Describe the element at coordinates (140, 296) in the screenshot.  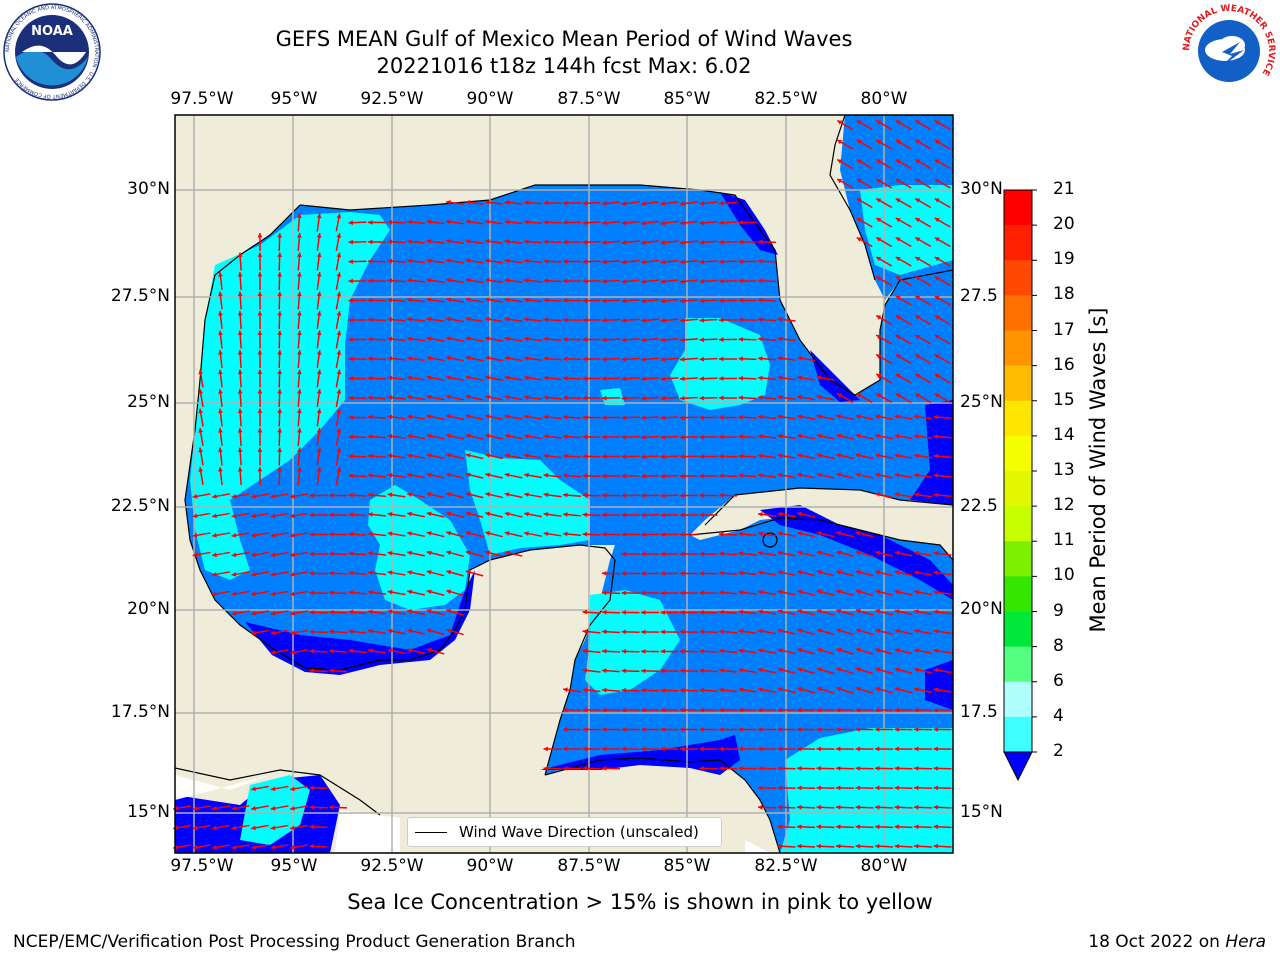
I see `latitude-label: 27.5°N` at that location.